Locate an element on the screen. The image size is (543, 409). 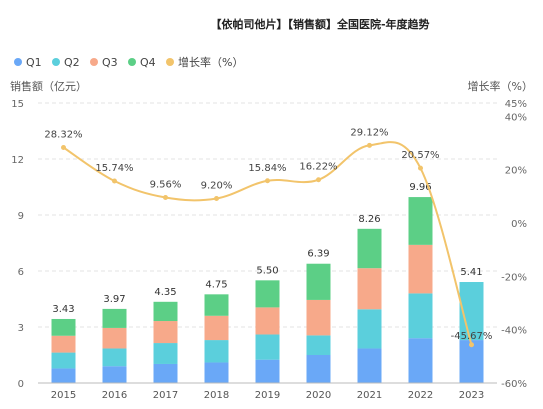
growth-point-2016 is located at coordinates (114, 181).